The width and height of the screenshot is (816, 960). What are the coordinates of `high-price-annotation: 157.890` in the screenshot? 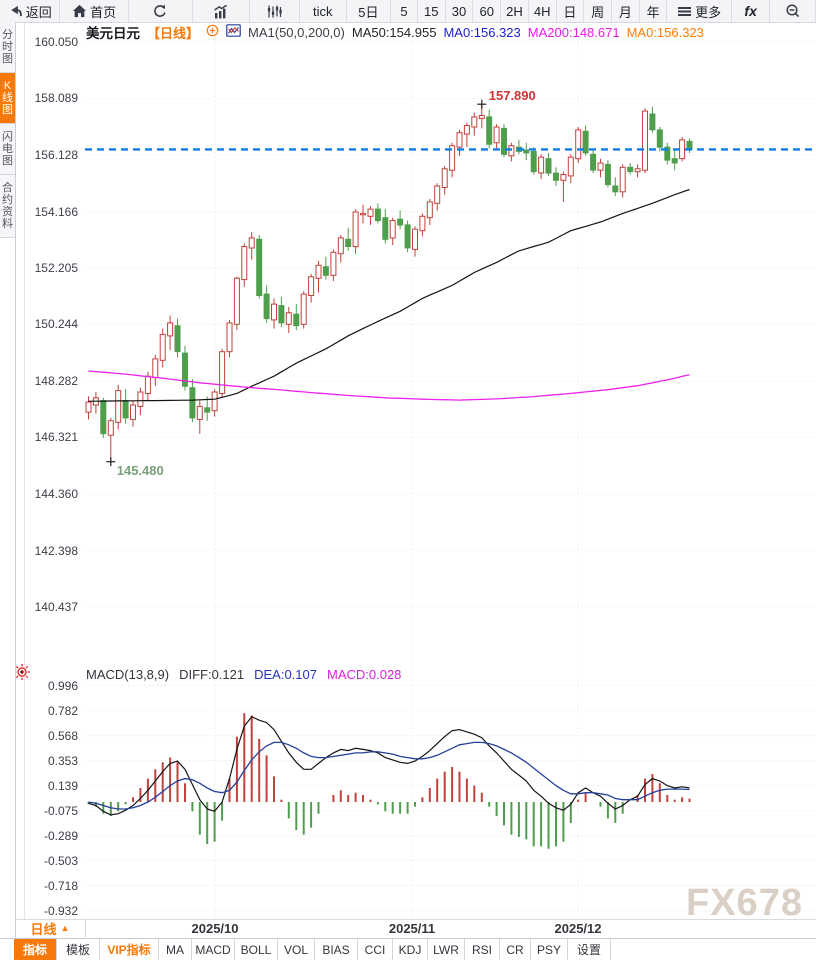 It's located at (512, 96).